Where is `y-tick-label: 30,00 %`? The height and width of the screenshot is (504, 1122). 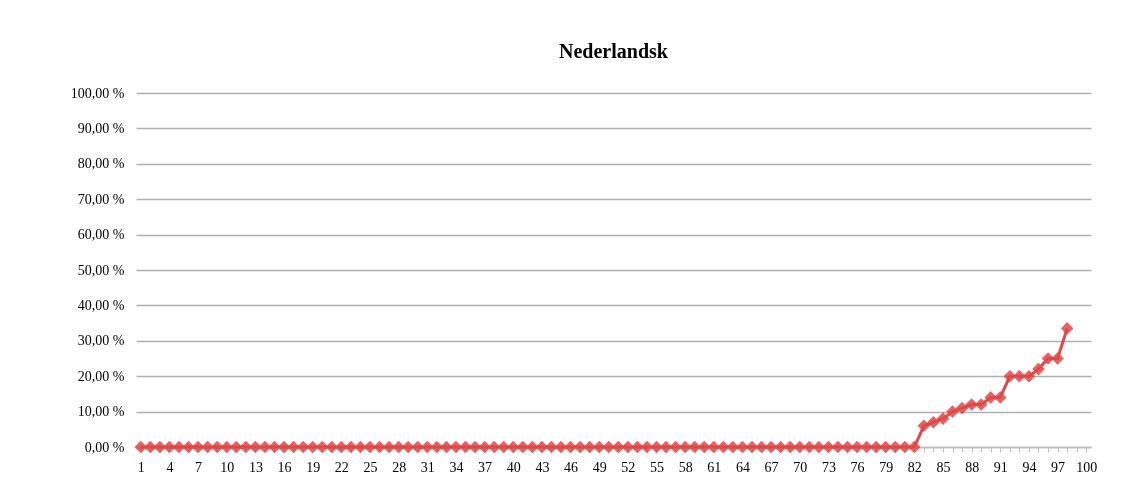 y-tick-label: 30,00 % is located at coordinates (101, 341).